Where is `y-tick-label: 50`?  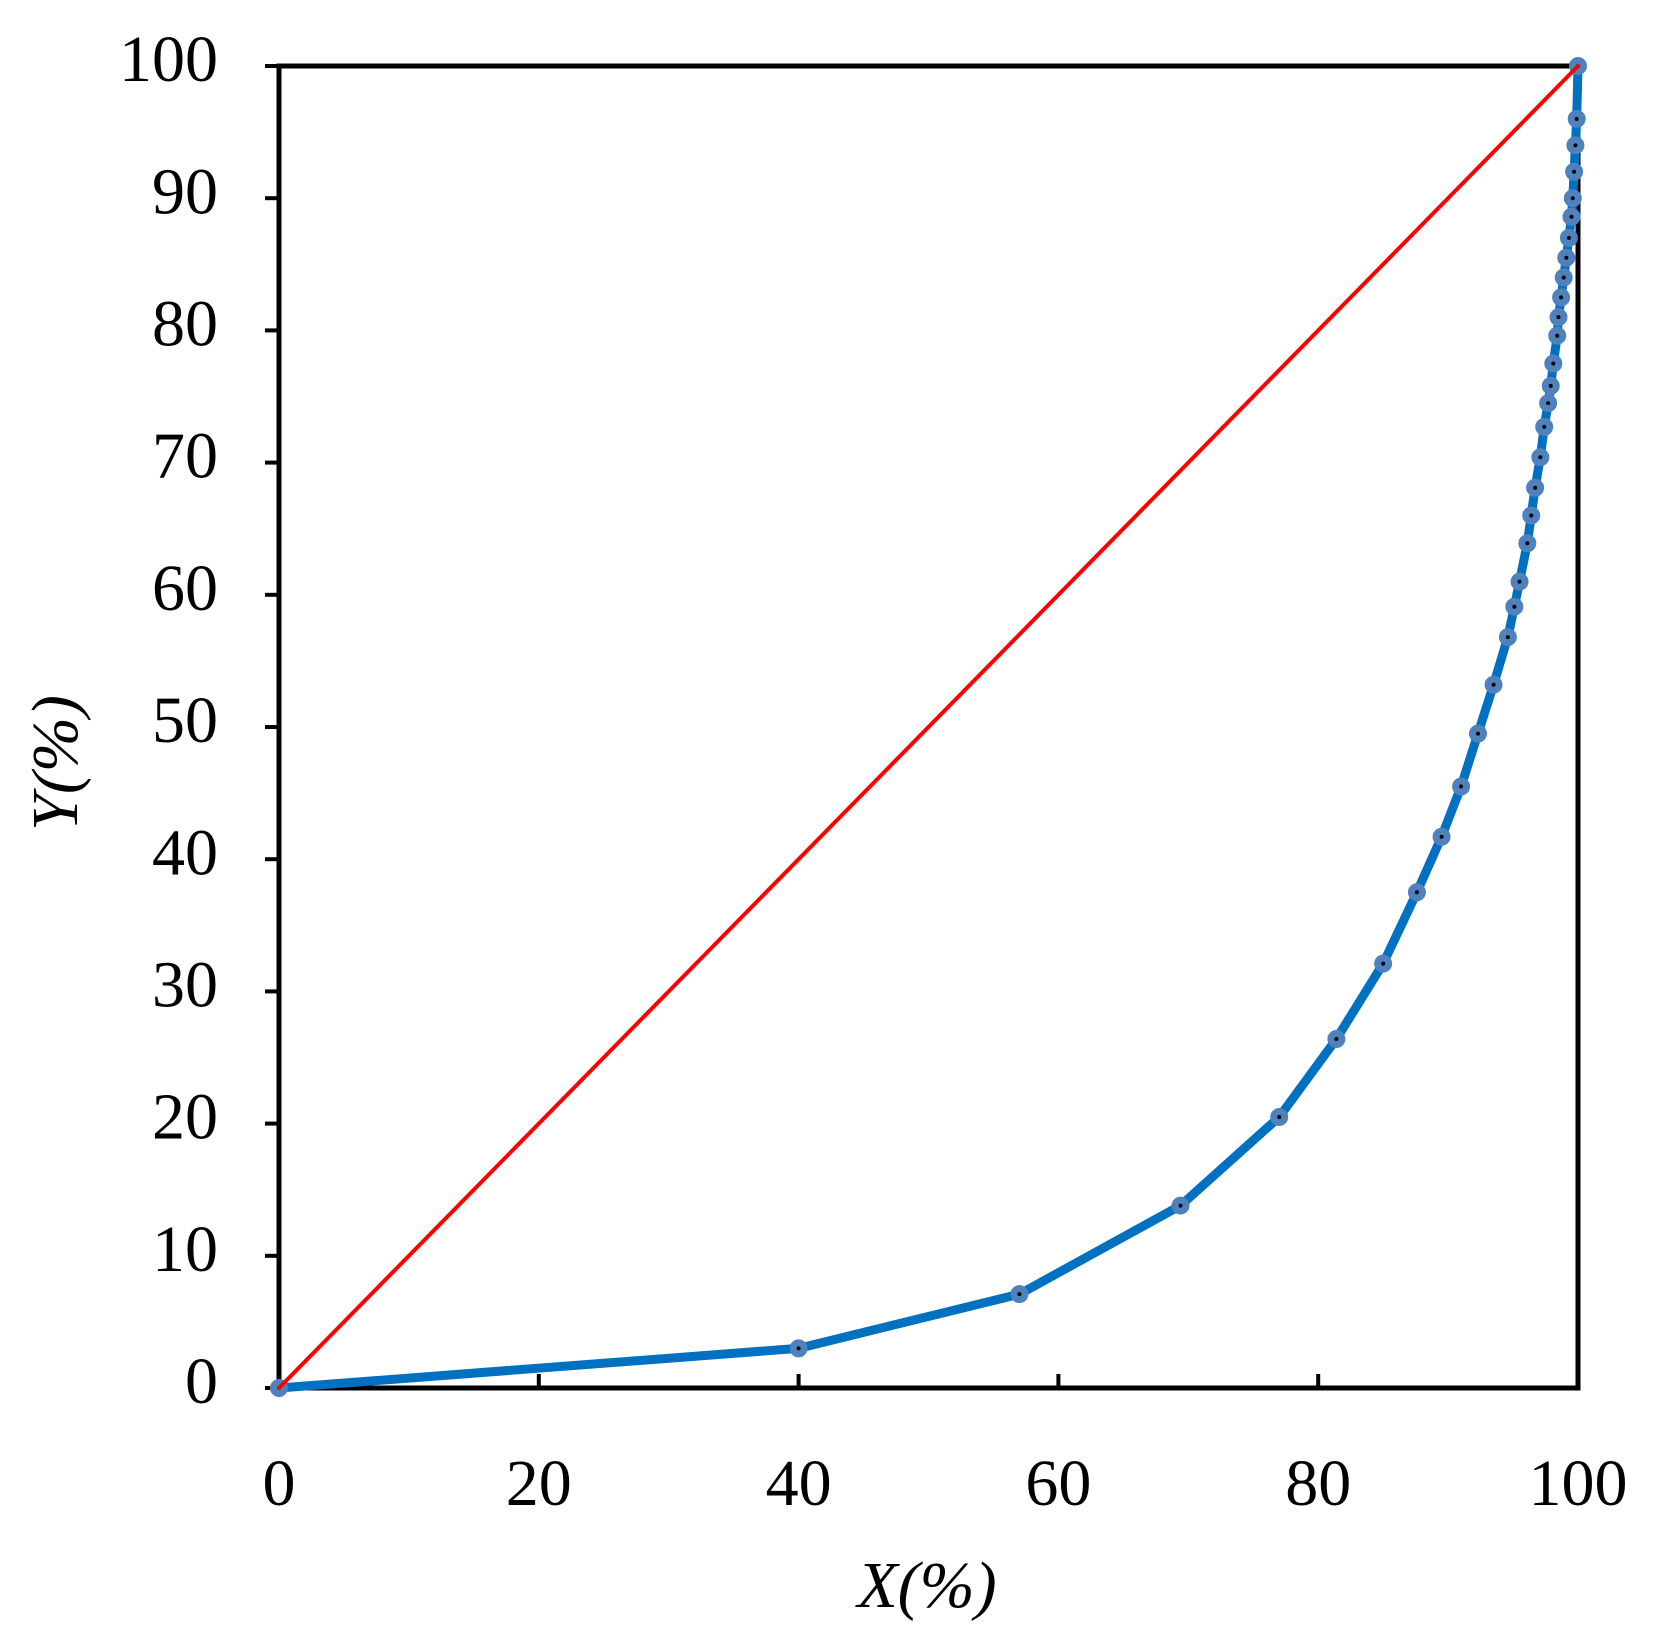 y-tick-label: 50 is located at coordinates (185, 720).